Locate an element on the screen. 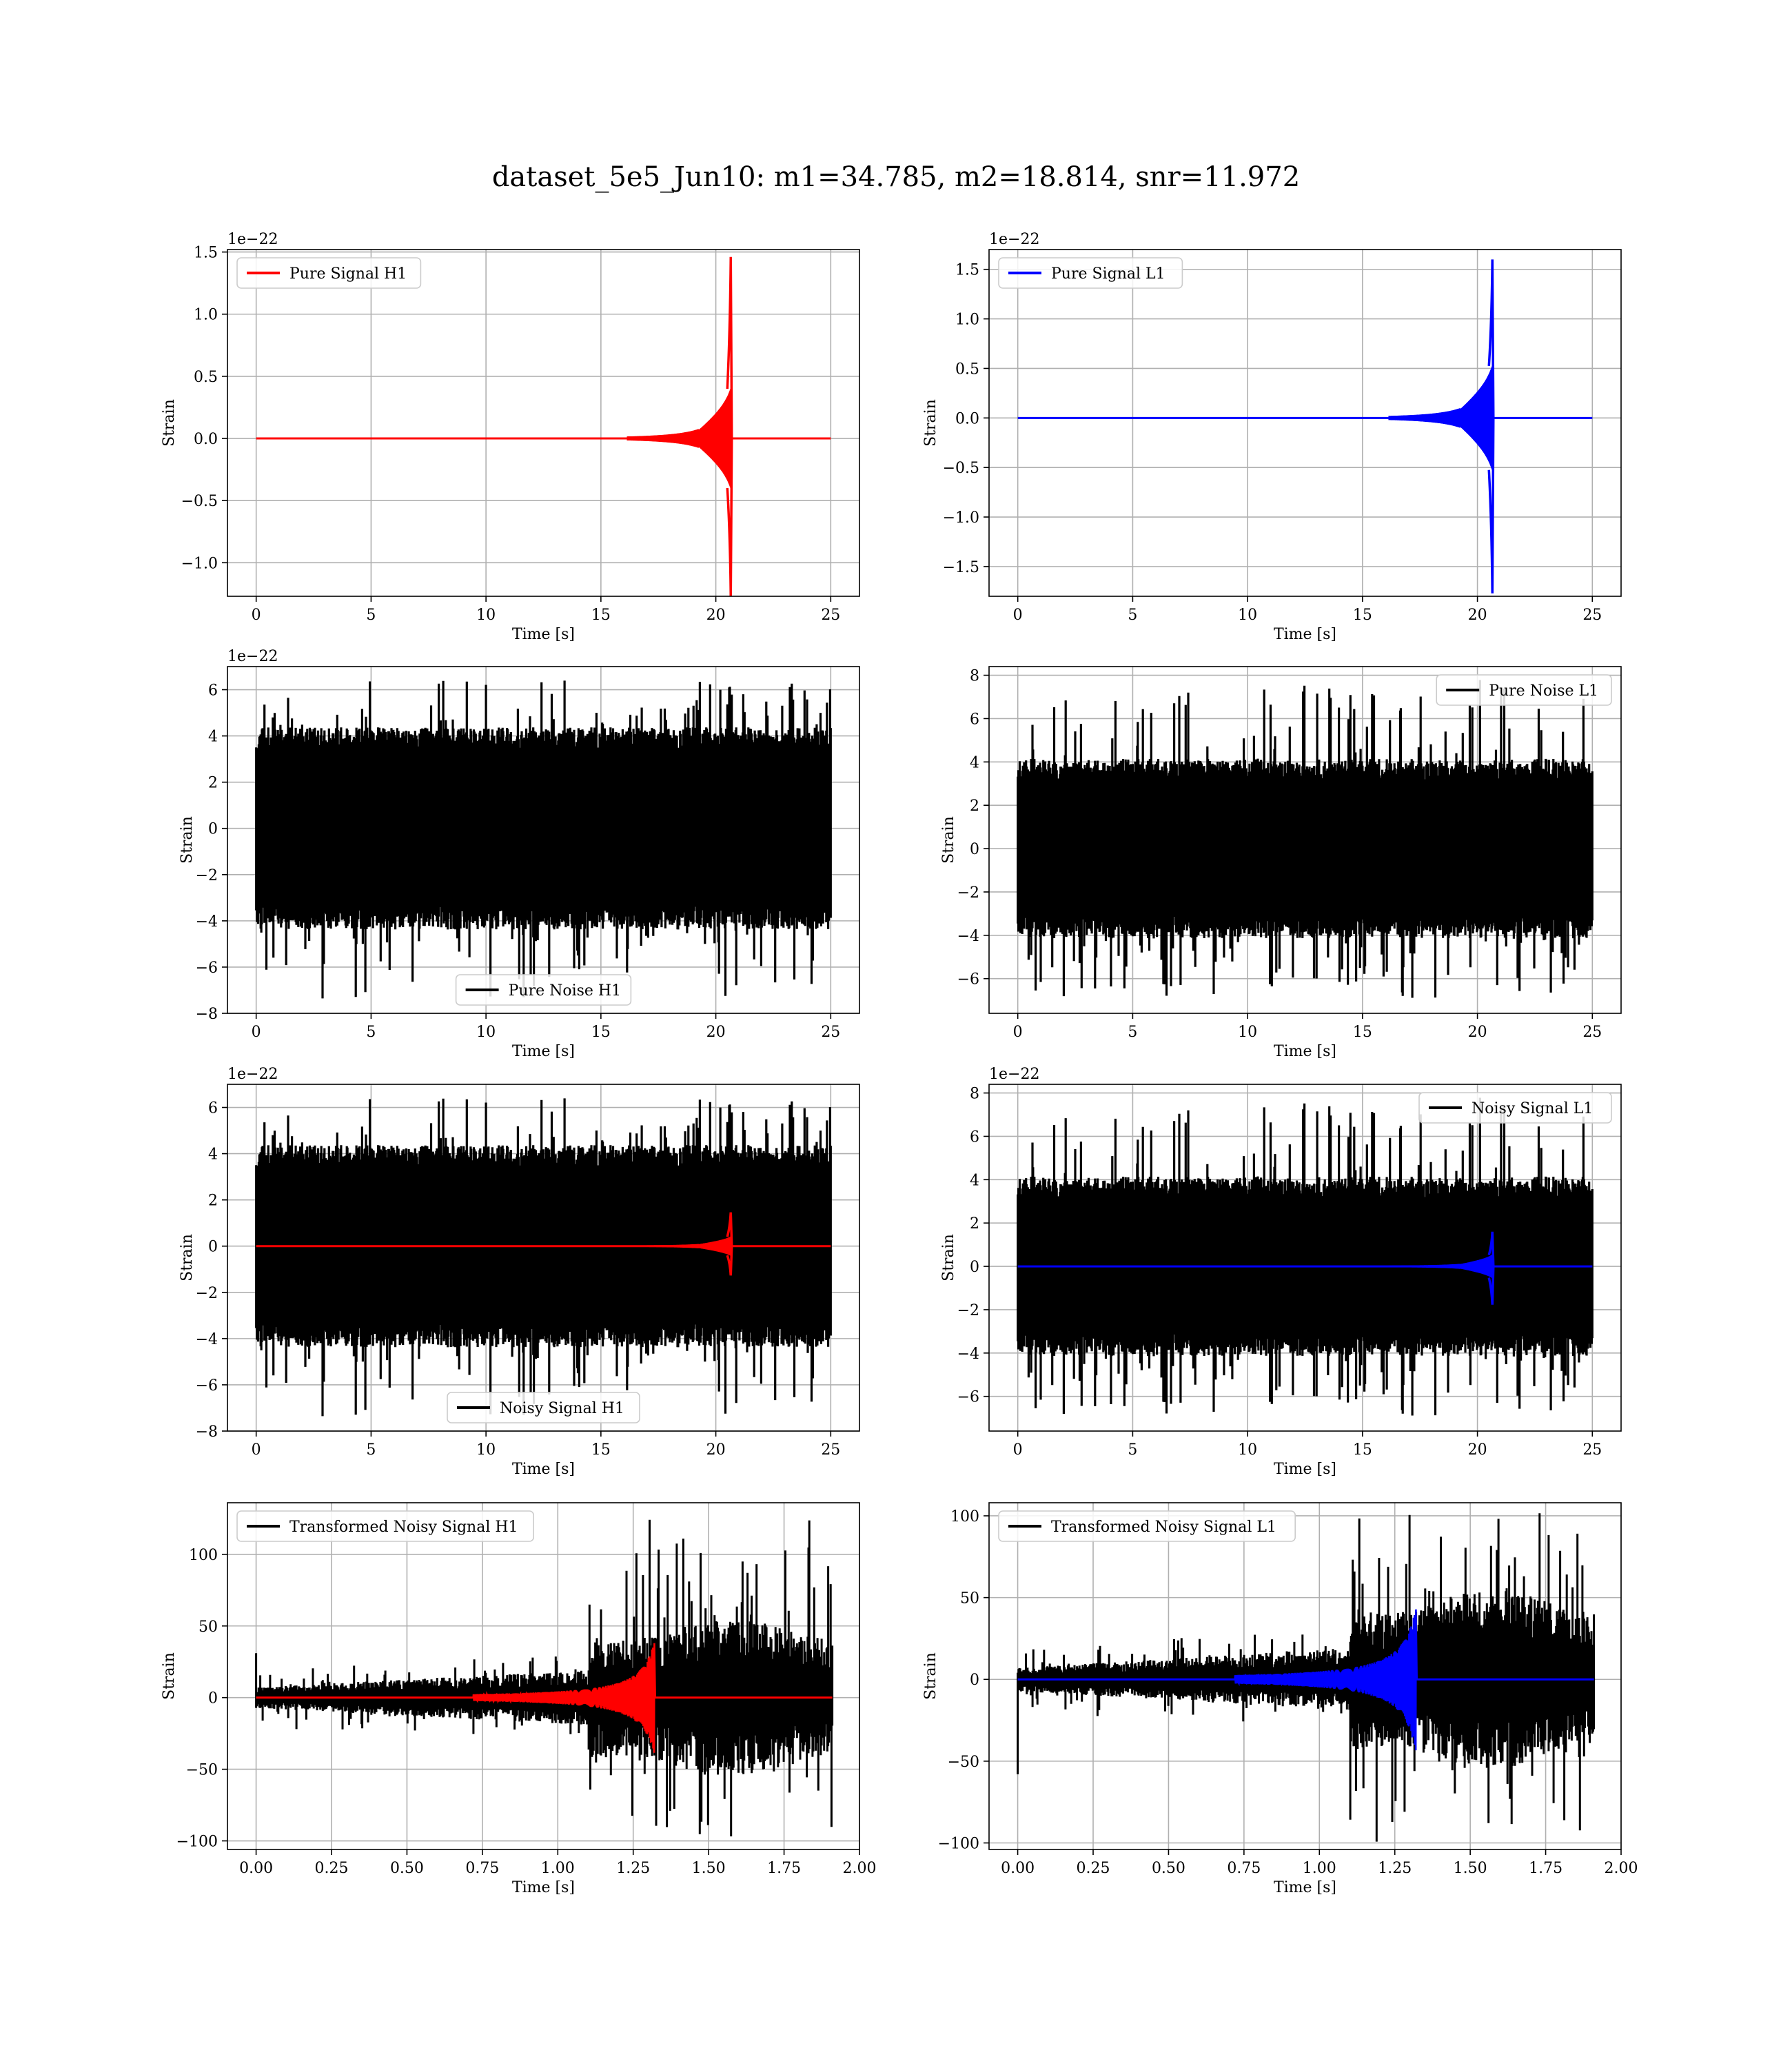 This screenshot has width=1792, height=2068. legend: Transformed Noisy Signal H1 is located at coordinates (385, 1526).